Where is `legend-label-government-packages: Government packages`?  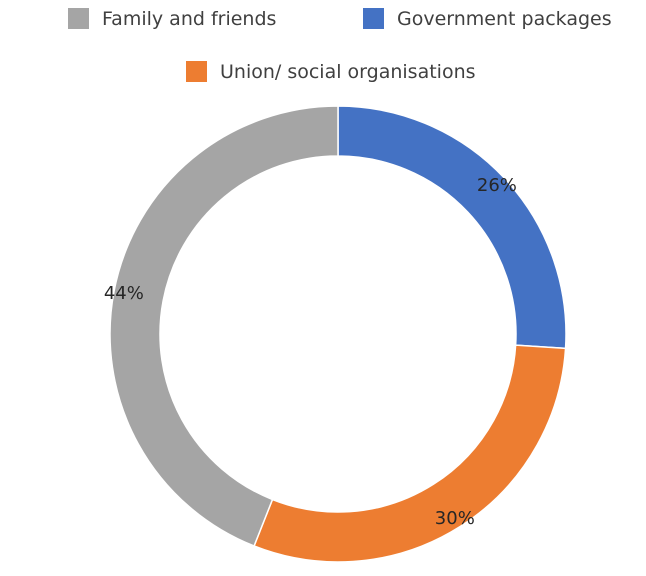 legend-label-government-packages: Government packages is located at coordinates (504, 19).